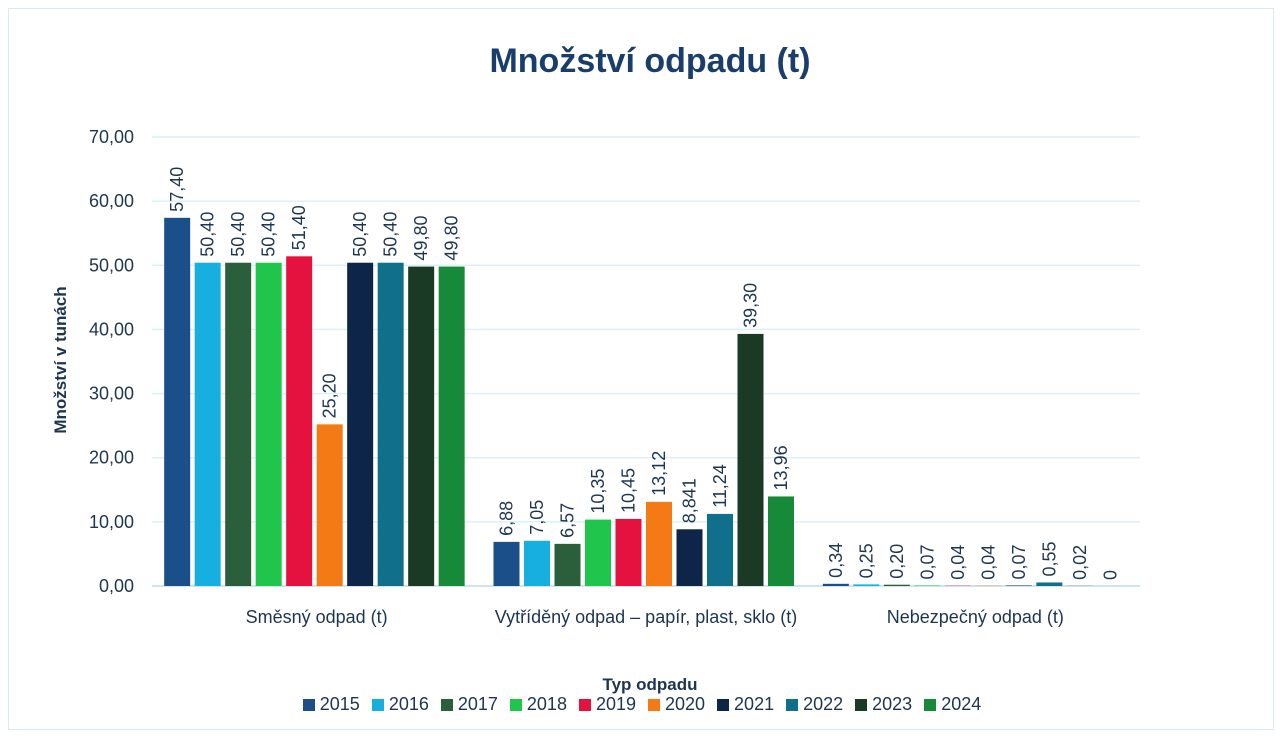  Describe the element at coordinates (961, 704) in the screenshot. I see `legend-label: 2024` at that location.